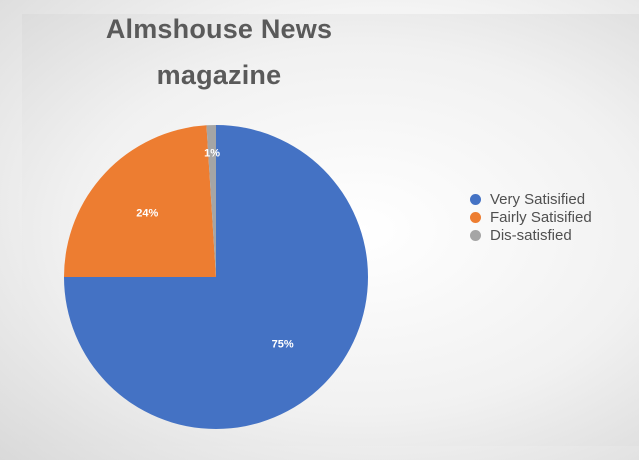 Image resolution: width=639 pixels, height=460 pixels. Describe the element at coordinates (212, 153) in the screenshot. I see `data-label-dis-satisfied: 1%` at that location.